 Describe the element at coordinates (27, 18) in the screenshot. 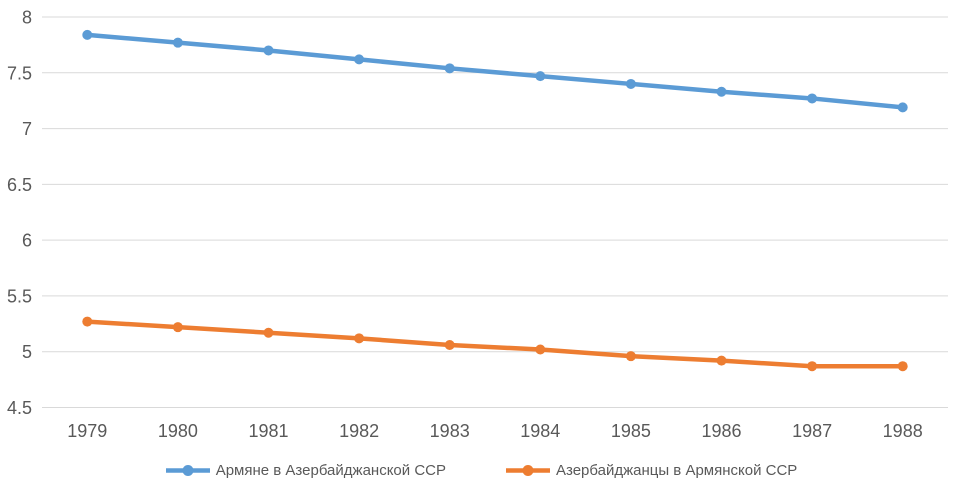

I see `y-tick-label: 8` at that location.